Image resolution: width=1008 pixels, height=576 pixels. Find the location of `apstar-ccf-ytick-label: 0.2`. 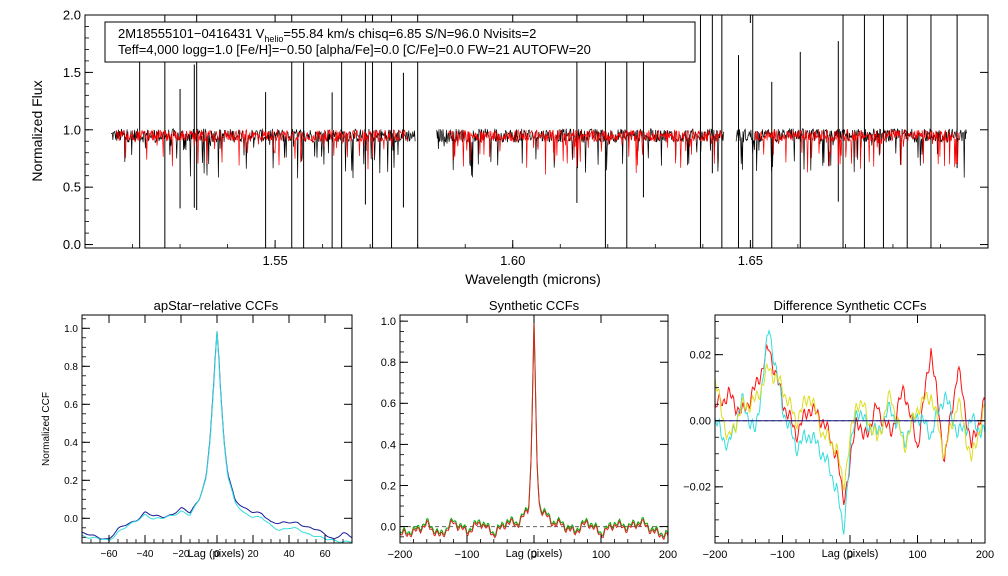

apstar-ccf-ytick-label: 0.2 is located at coordinates (71, 481).